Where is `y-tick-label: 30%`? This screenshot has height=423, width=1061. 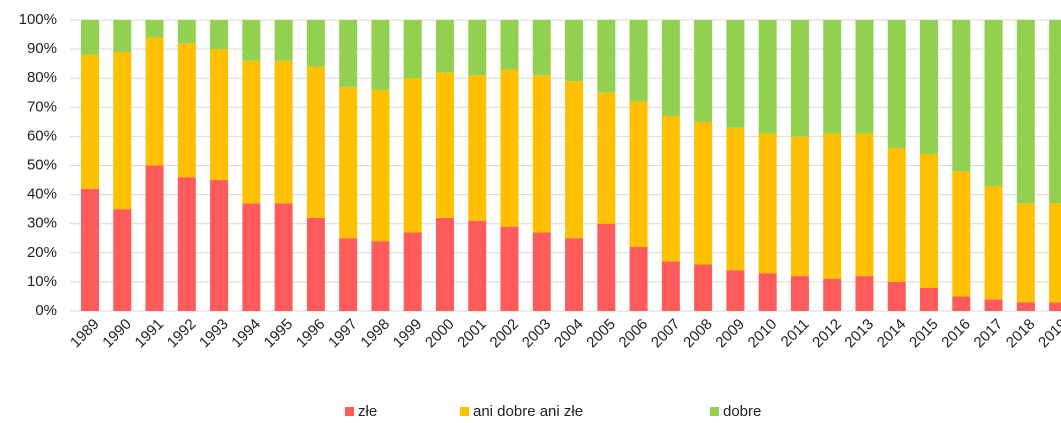
y-tick-label: 30% is located at coordinates (42, 223).